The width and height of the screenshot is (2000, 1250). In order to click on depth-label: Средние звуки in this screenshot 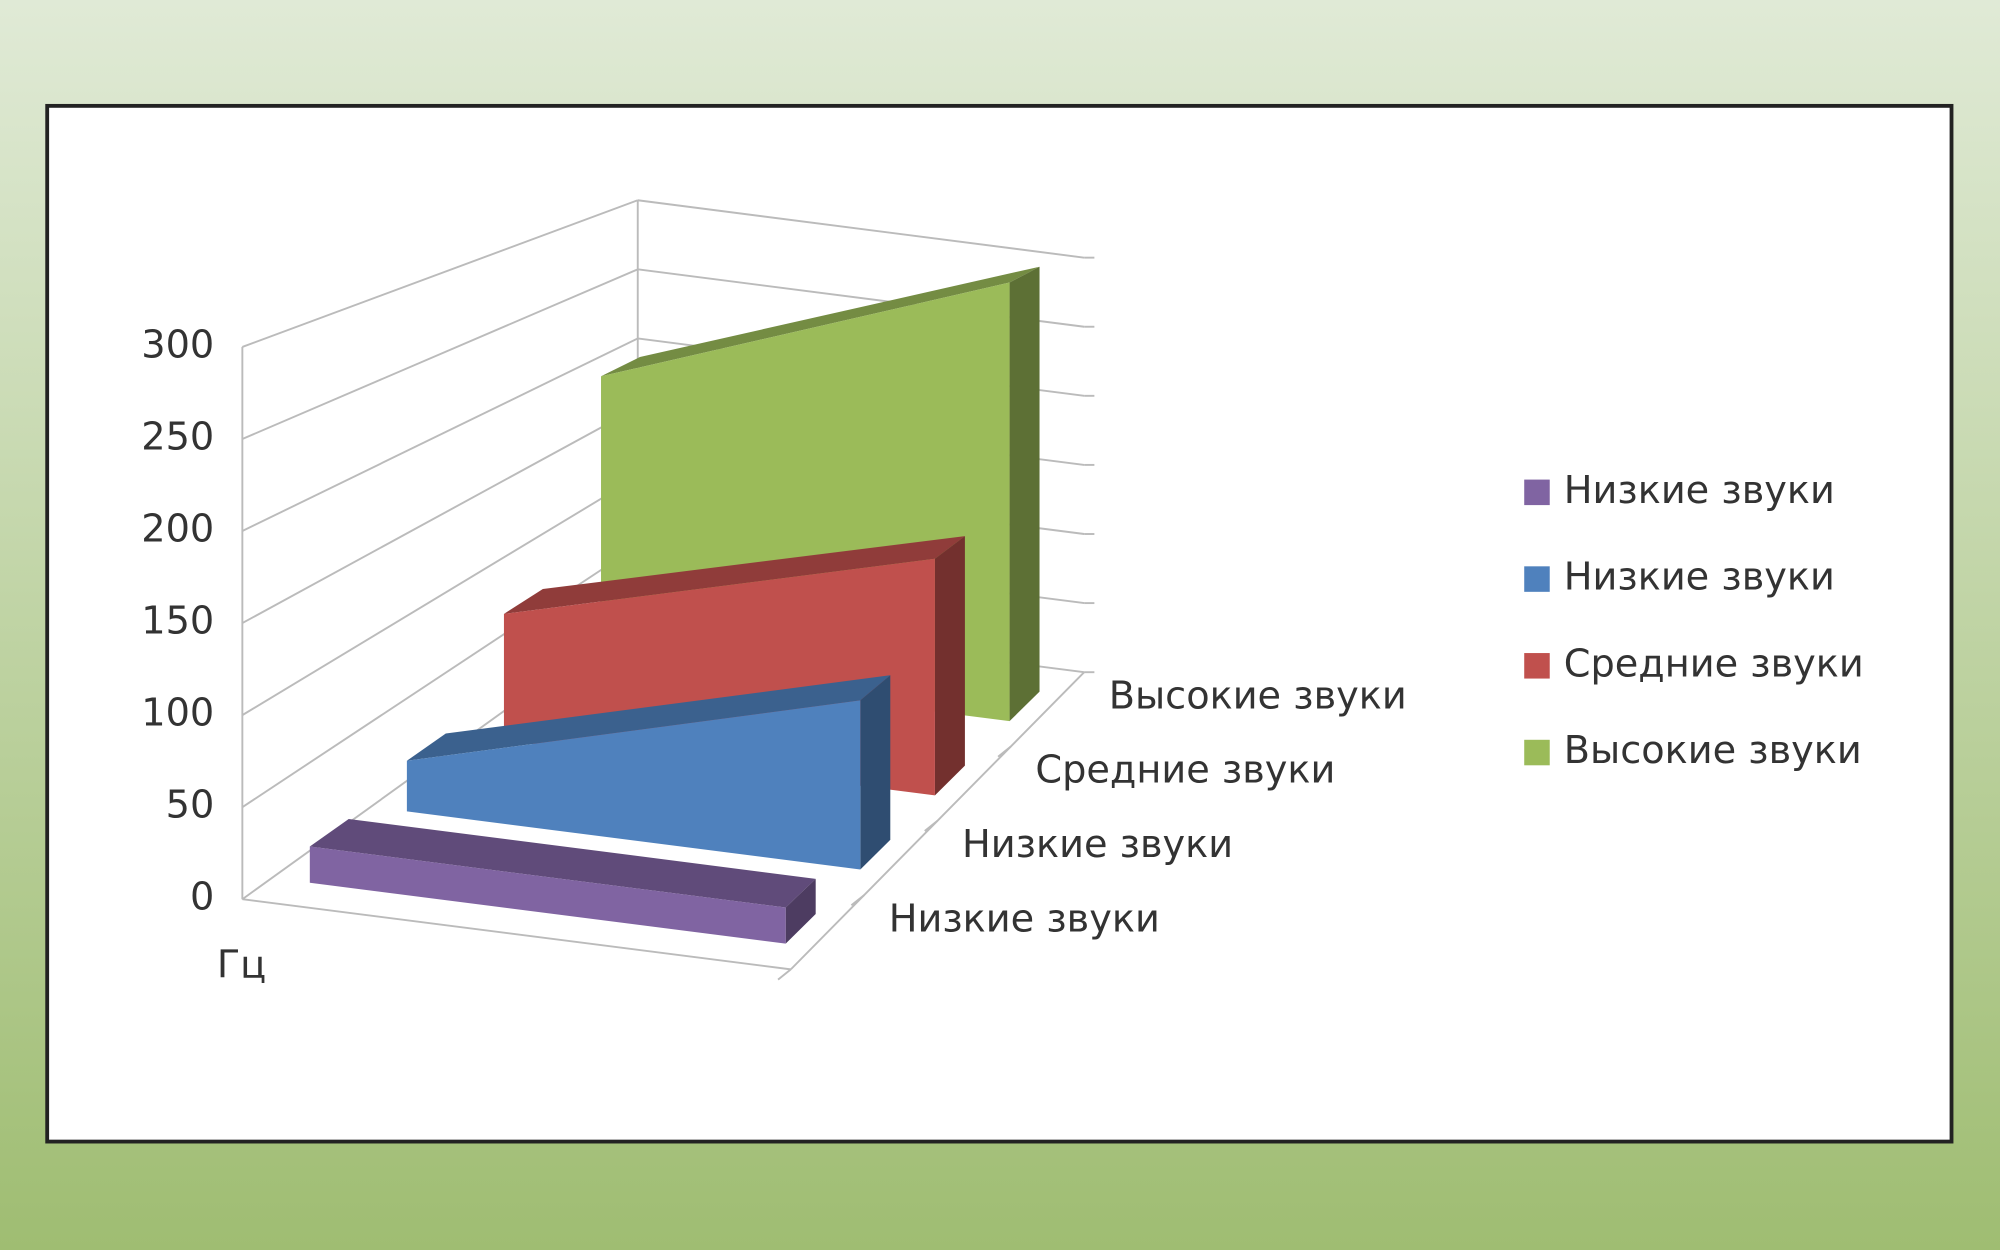, I will do `click(1185, 770)`.